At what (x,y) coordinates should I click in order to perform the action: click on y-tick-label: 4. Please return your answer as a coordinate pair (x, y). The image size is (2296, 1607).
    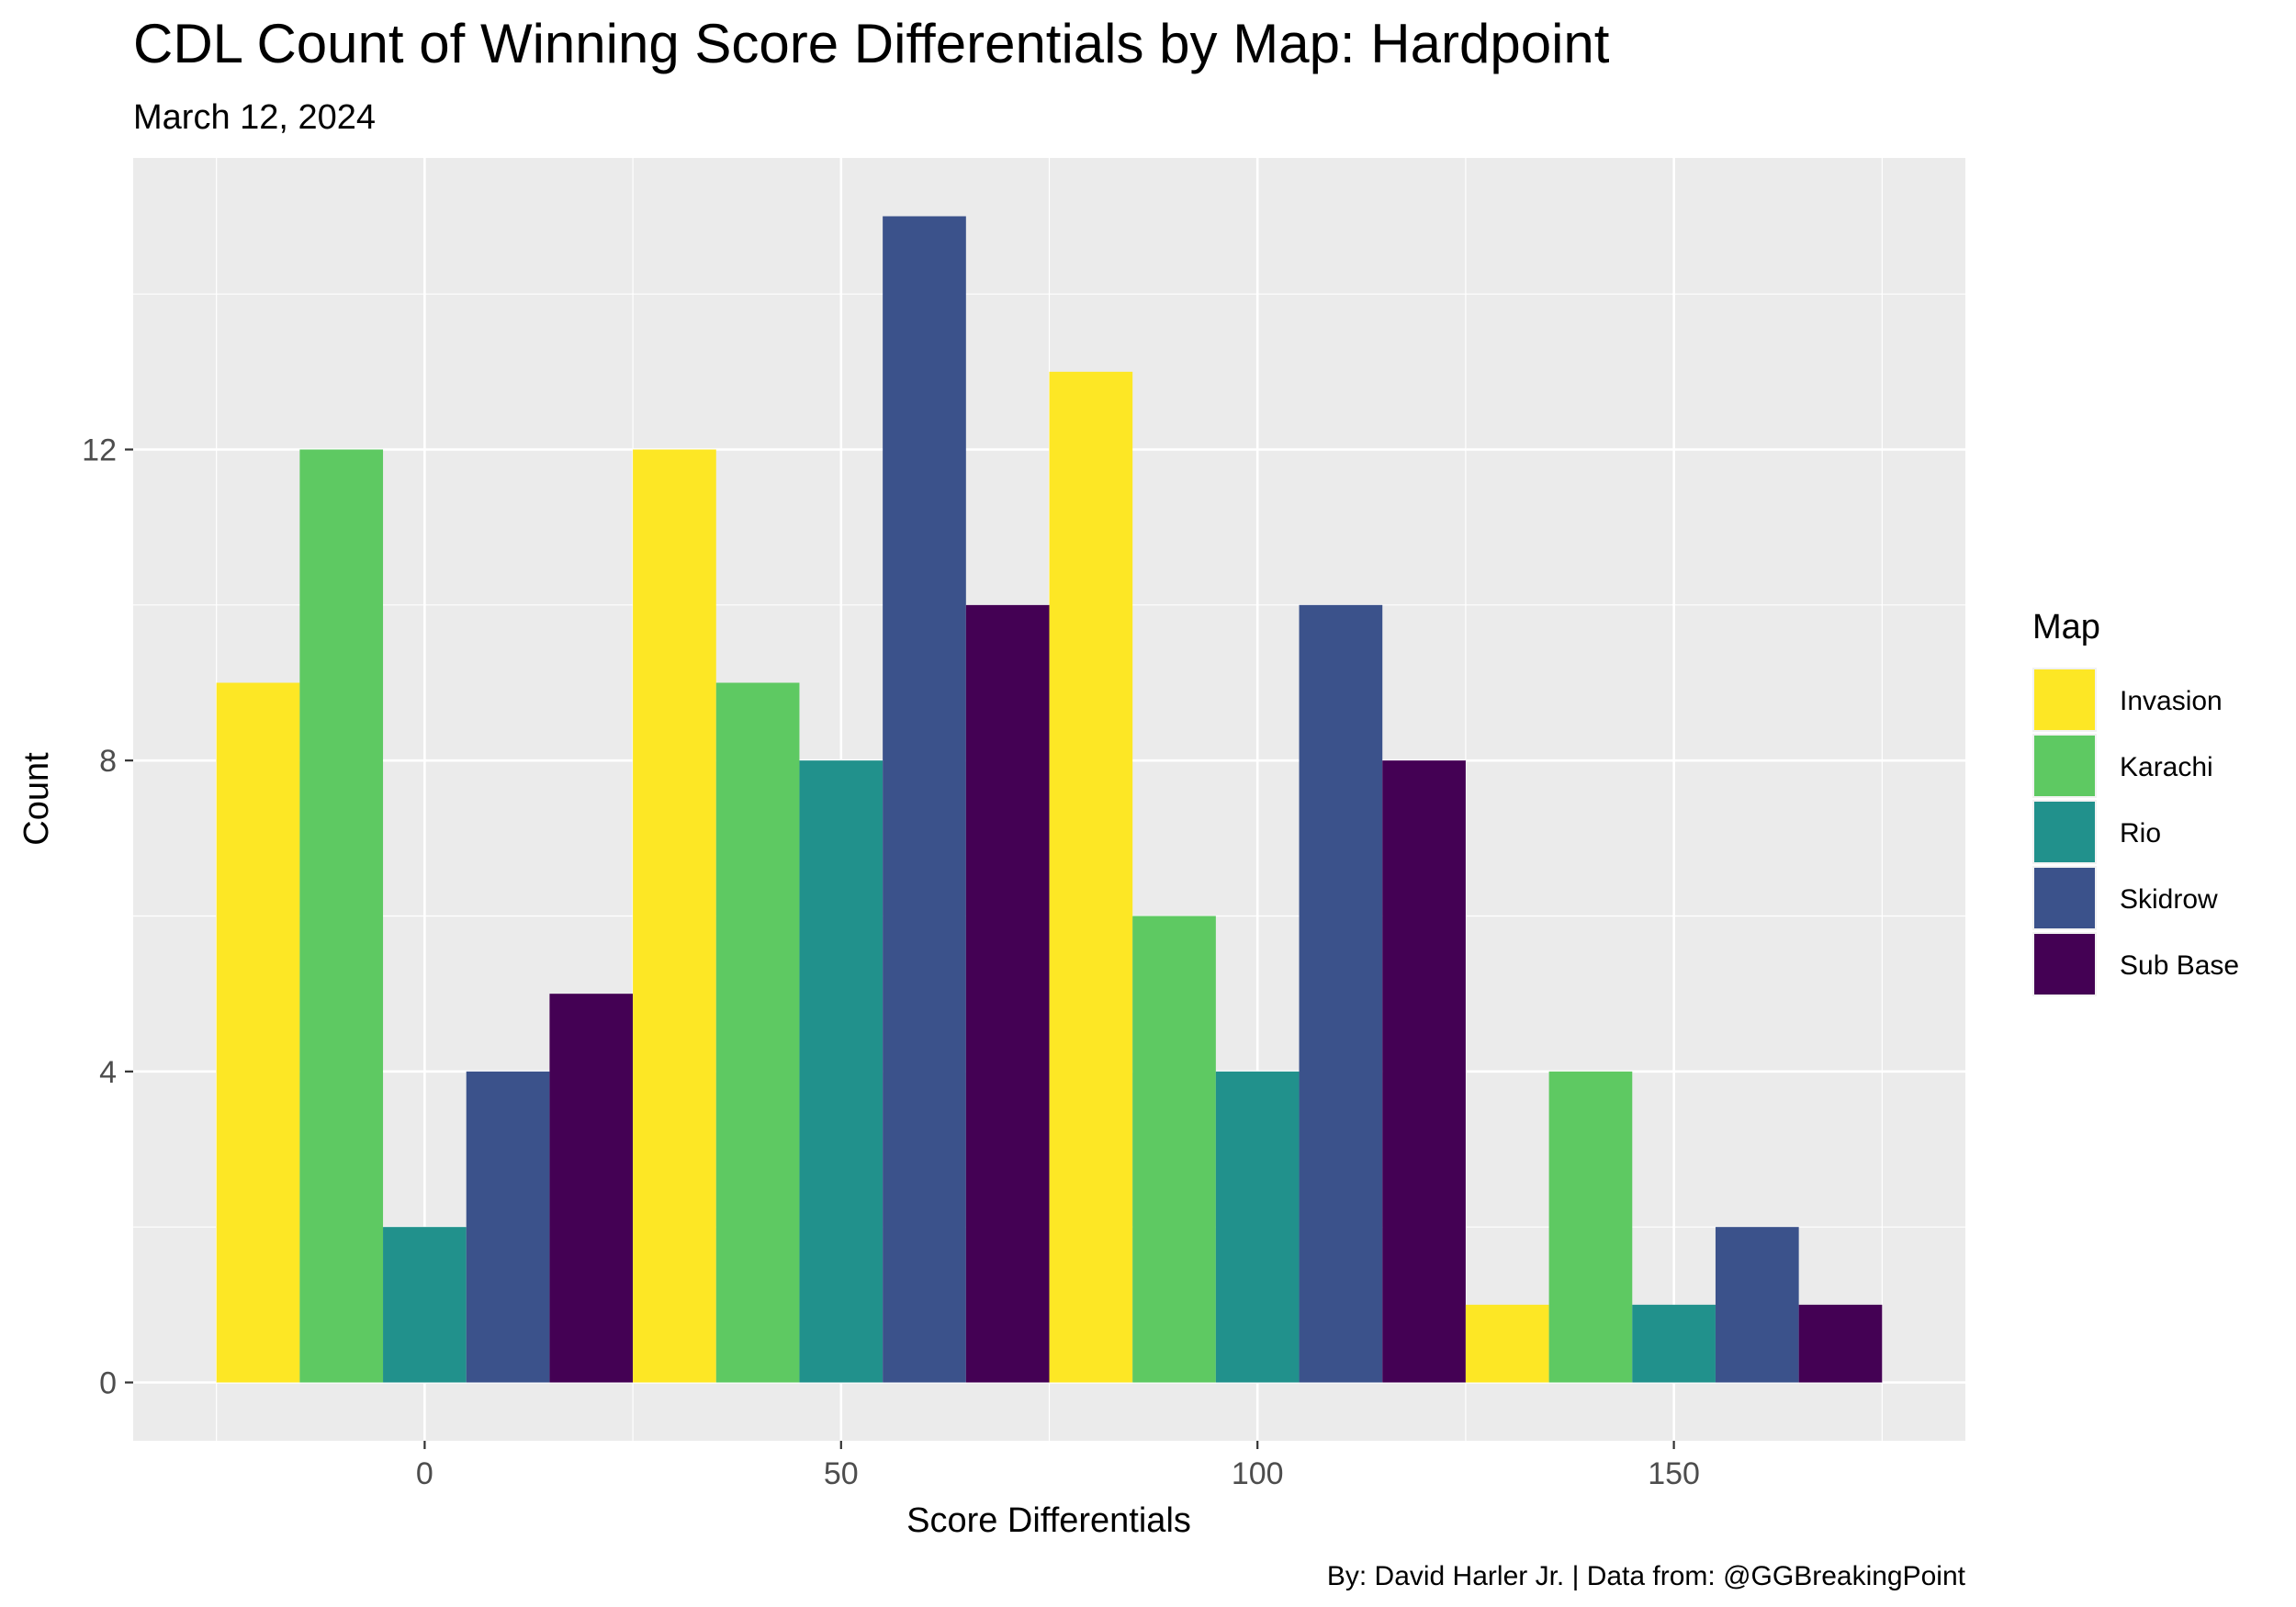
    Looking at the image, I should click on (108, 1072).